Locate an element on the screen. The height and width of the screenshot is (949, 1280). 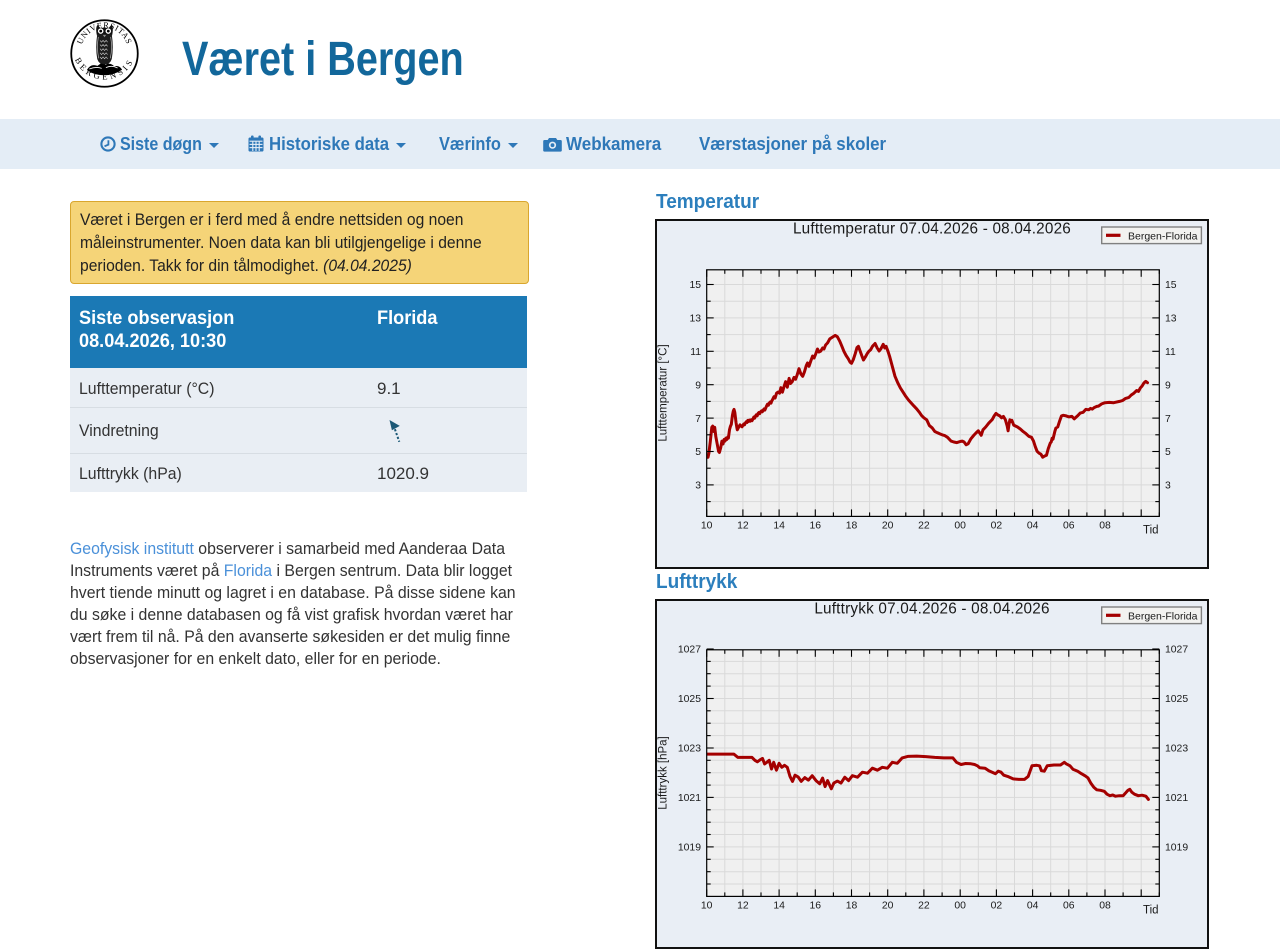
svg-text: Lufttemperatur [°C] is located at coordinates (664, 392).